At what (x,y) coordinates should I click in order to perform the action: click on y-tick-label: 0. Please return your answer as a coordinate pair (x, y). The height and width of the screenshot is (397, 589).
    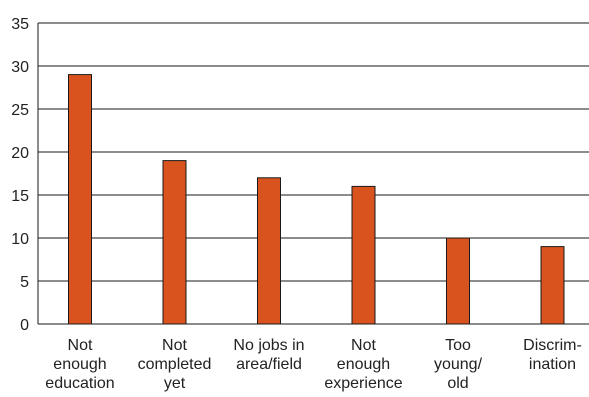
    Looking at the image, I should click on (24, 325).